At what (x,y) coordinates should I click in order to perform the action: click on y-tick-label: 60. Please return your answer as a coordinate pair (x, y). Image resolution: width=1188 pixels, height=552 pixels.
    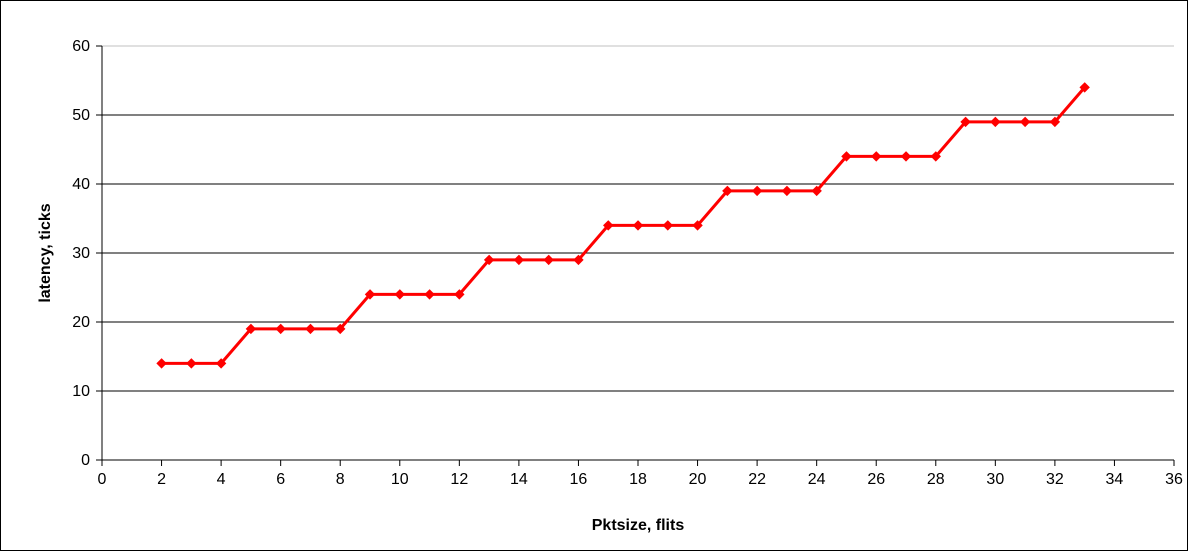
    Looking at the image, I should click on (81, 46).